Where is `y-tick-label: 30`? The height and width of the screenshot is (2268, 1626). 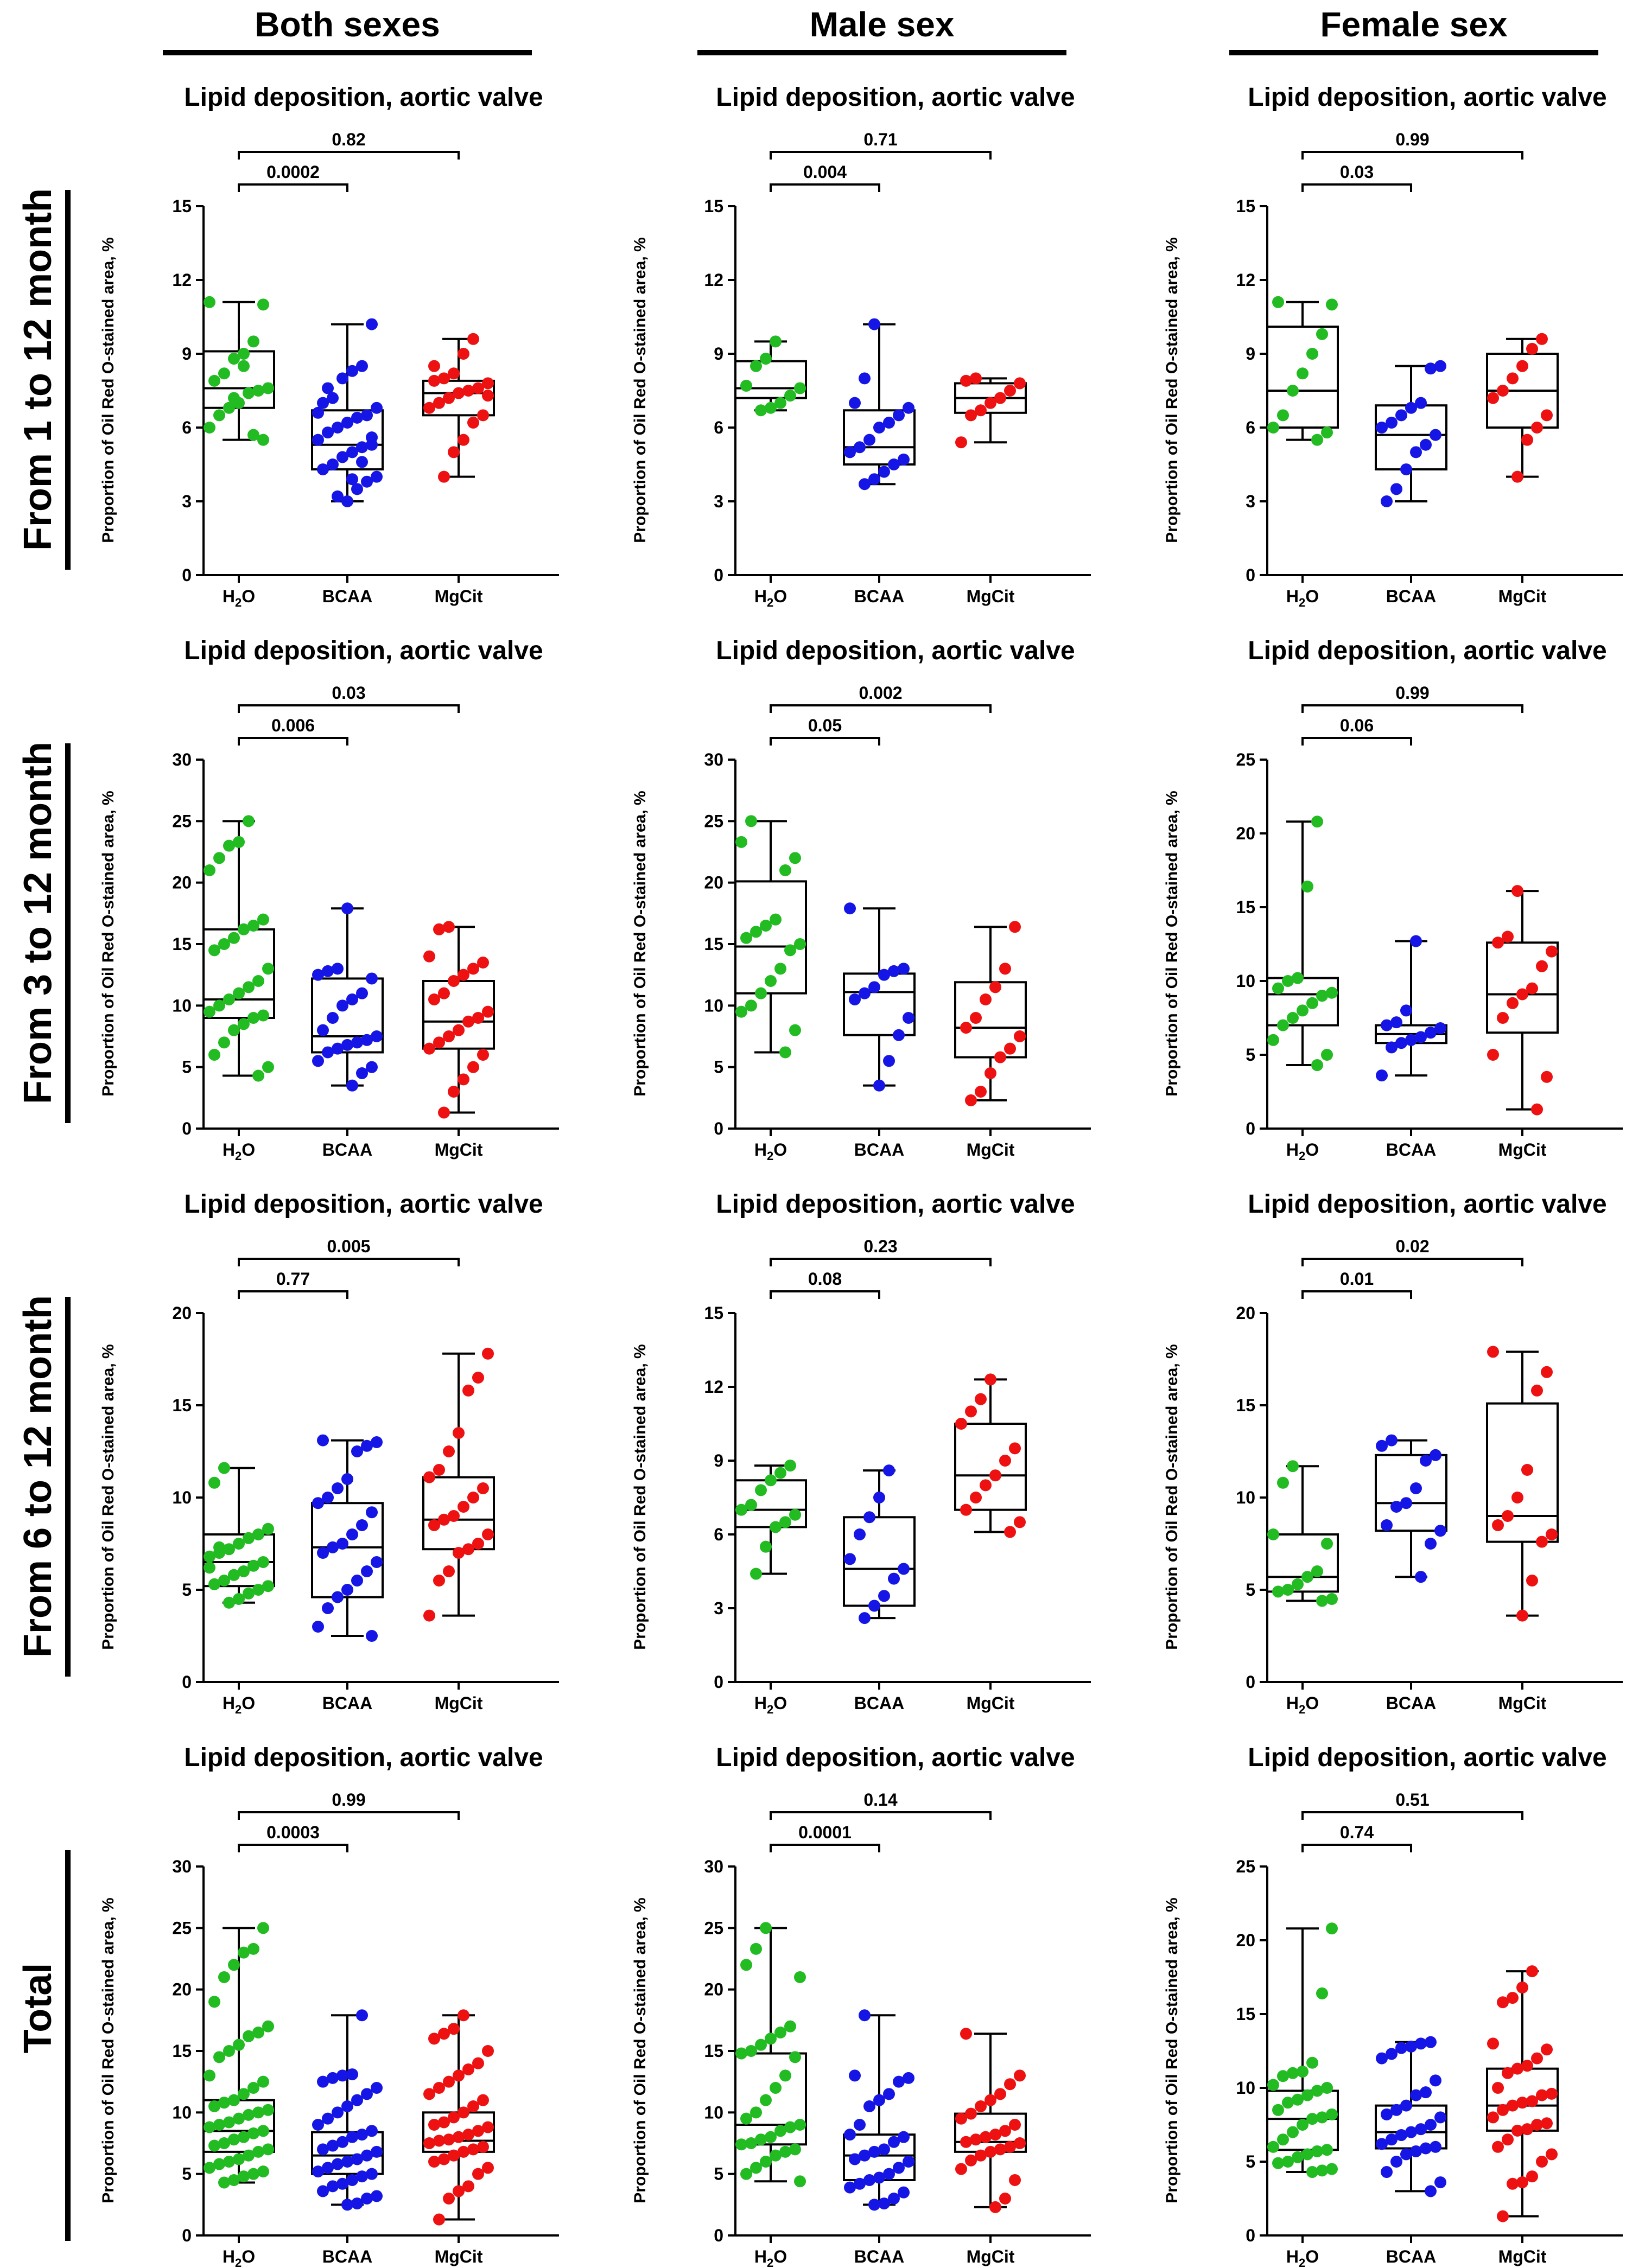
y-tick-label: 30 is located at coordinates (182, 760).